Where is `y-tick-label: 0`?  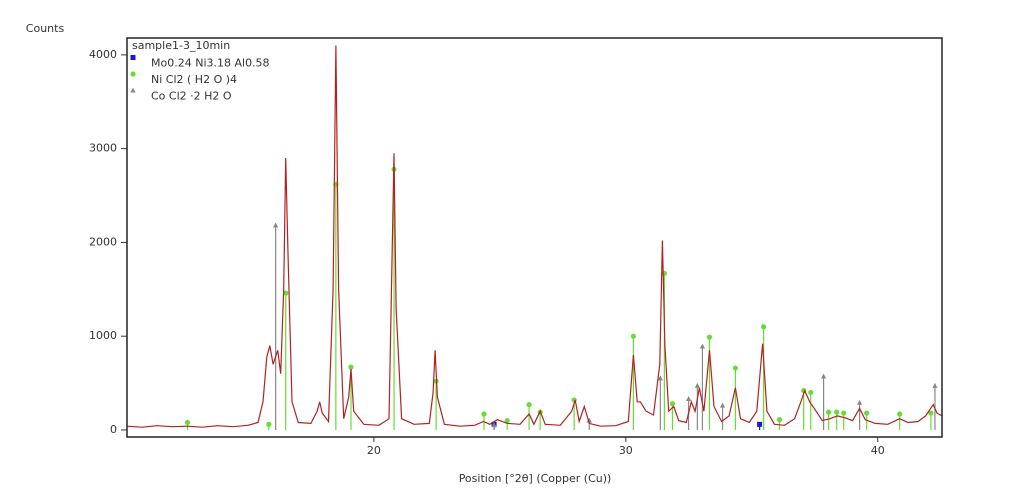 y-tick-label: 0 is located at coordinates (113, 429).